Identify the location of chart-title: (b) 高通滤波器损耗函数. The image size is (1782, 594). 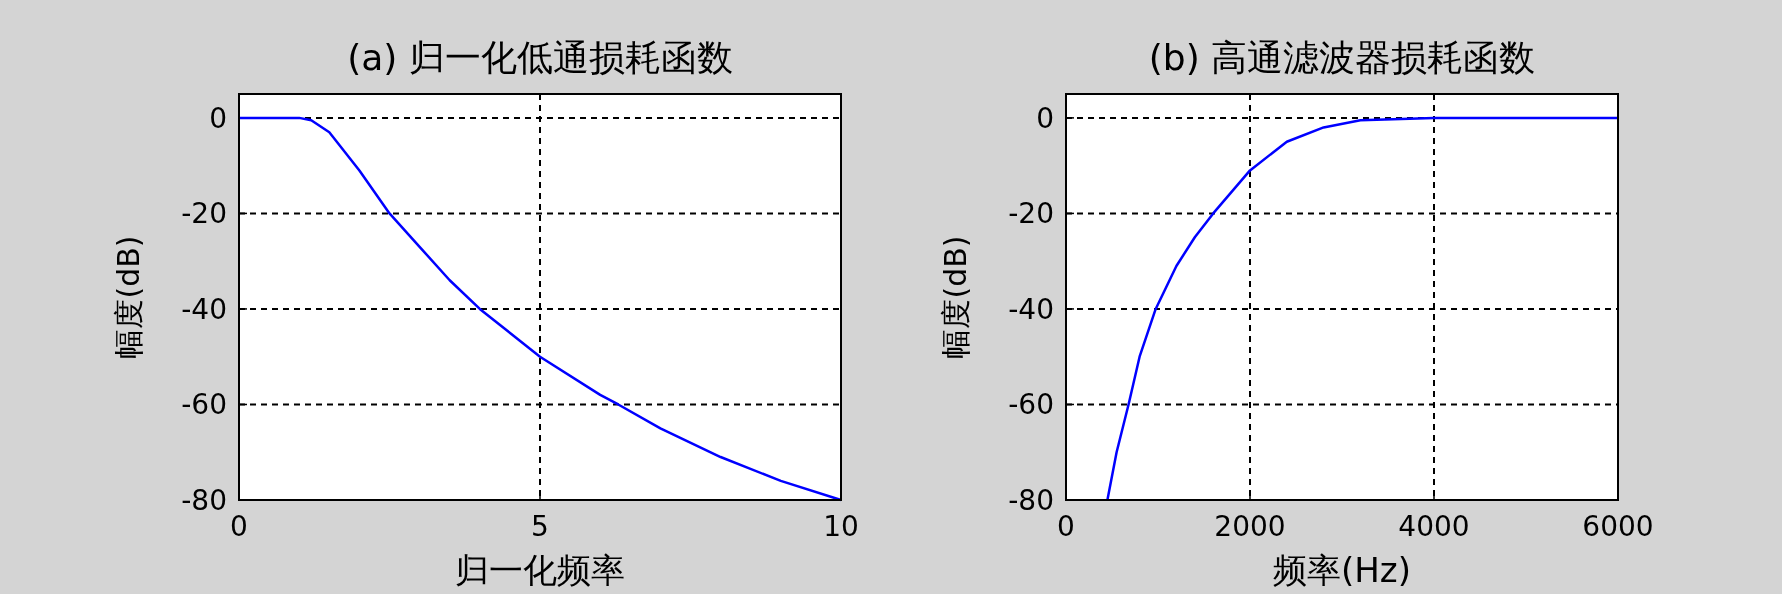
(1342, 57).